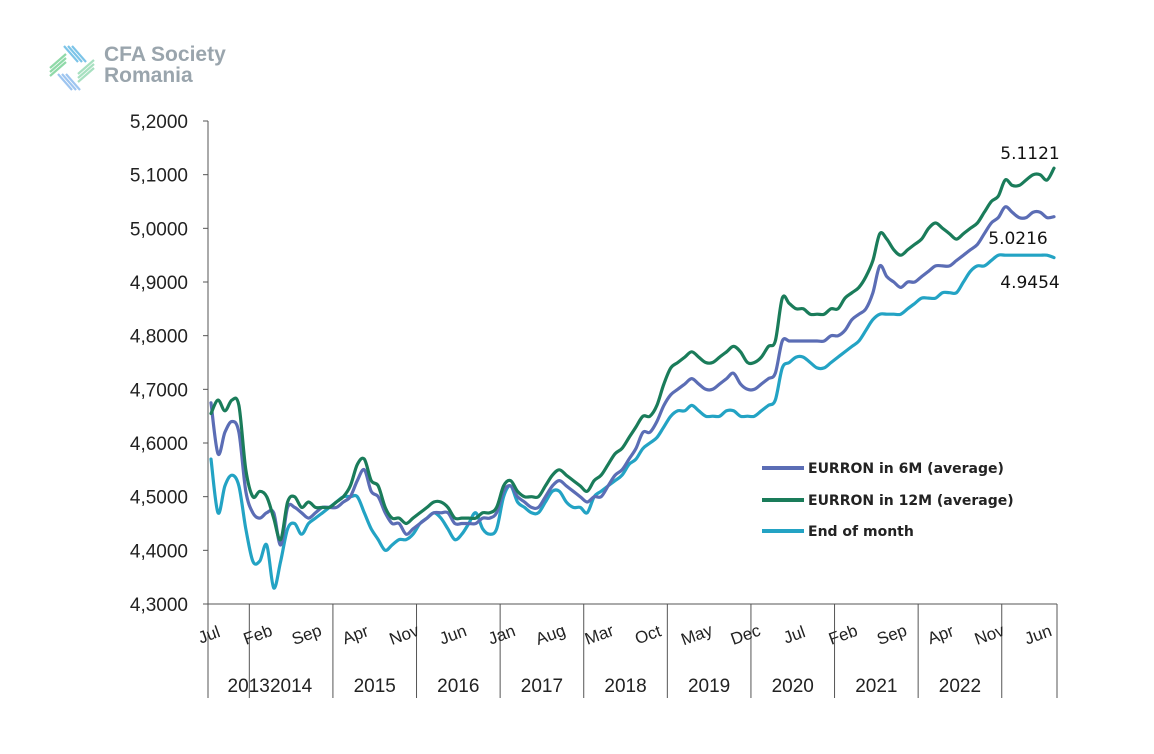 The width and height of the screenshot is (1154, 754). What do you see at coordinates (861, 532) in the screenshot?
I see `legend-item-end-of-month-label: End of month` at bounding box center [861, 532].